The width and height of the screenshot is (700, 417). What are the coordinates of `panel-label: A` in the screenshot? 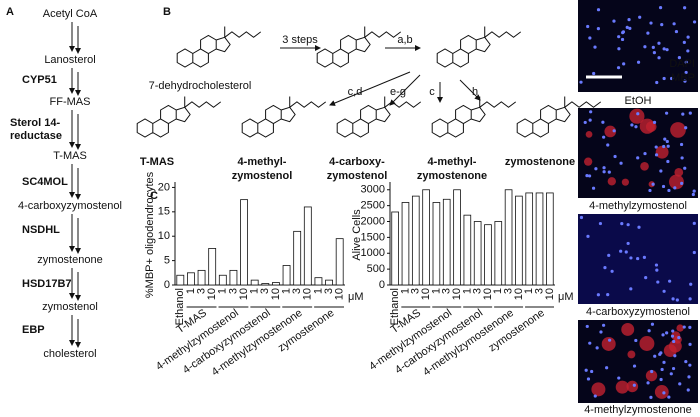 It's located at (10, 12).